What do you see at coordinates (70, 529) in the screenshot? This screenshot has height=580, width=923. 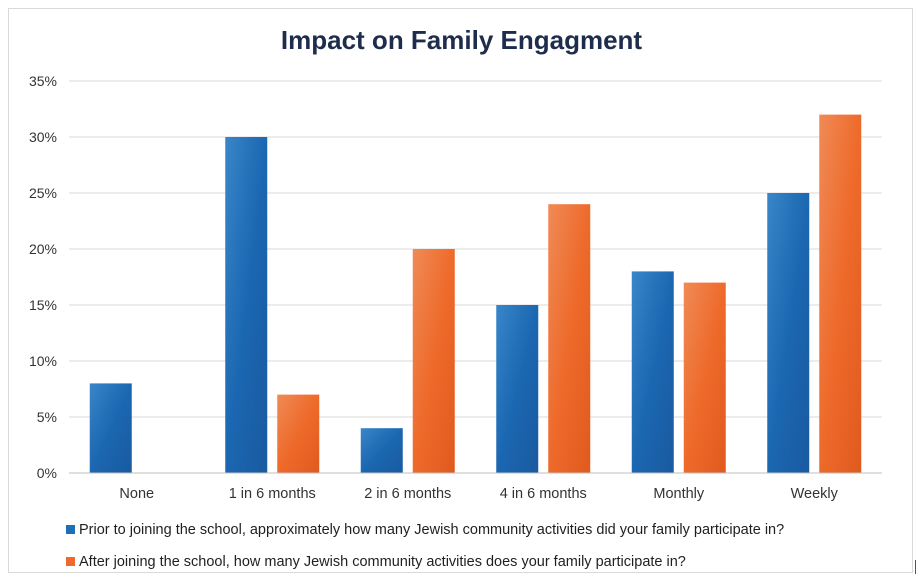 I see `legend-swatch-prior` at bounding box center [70, 529].